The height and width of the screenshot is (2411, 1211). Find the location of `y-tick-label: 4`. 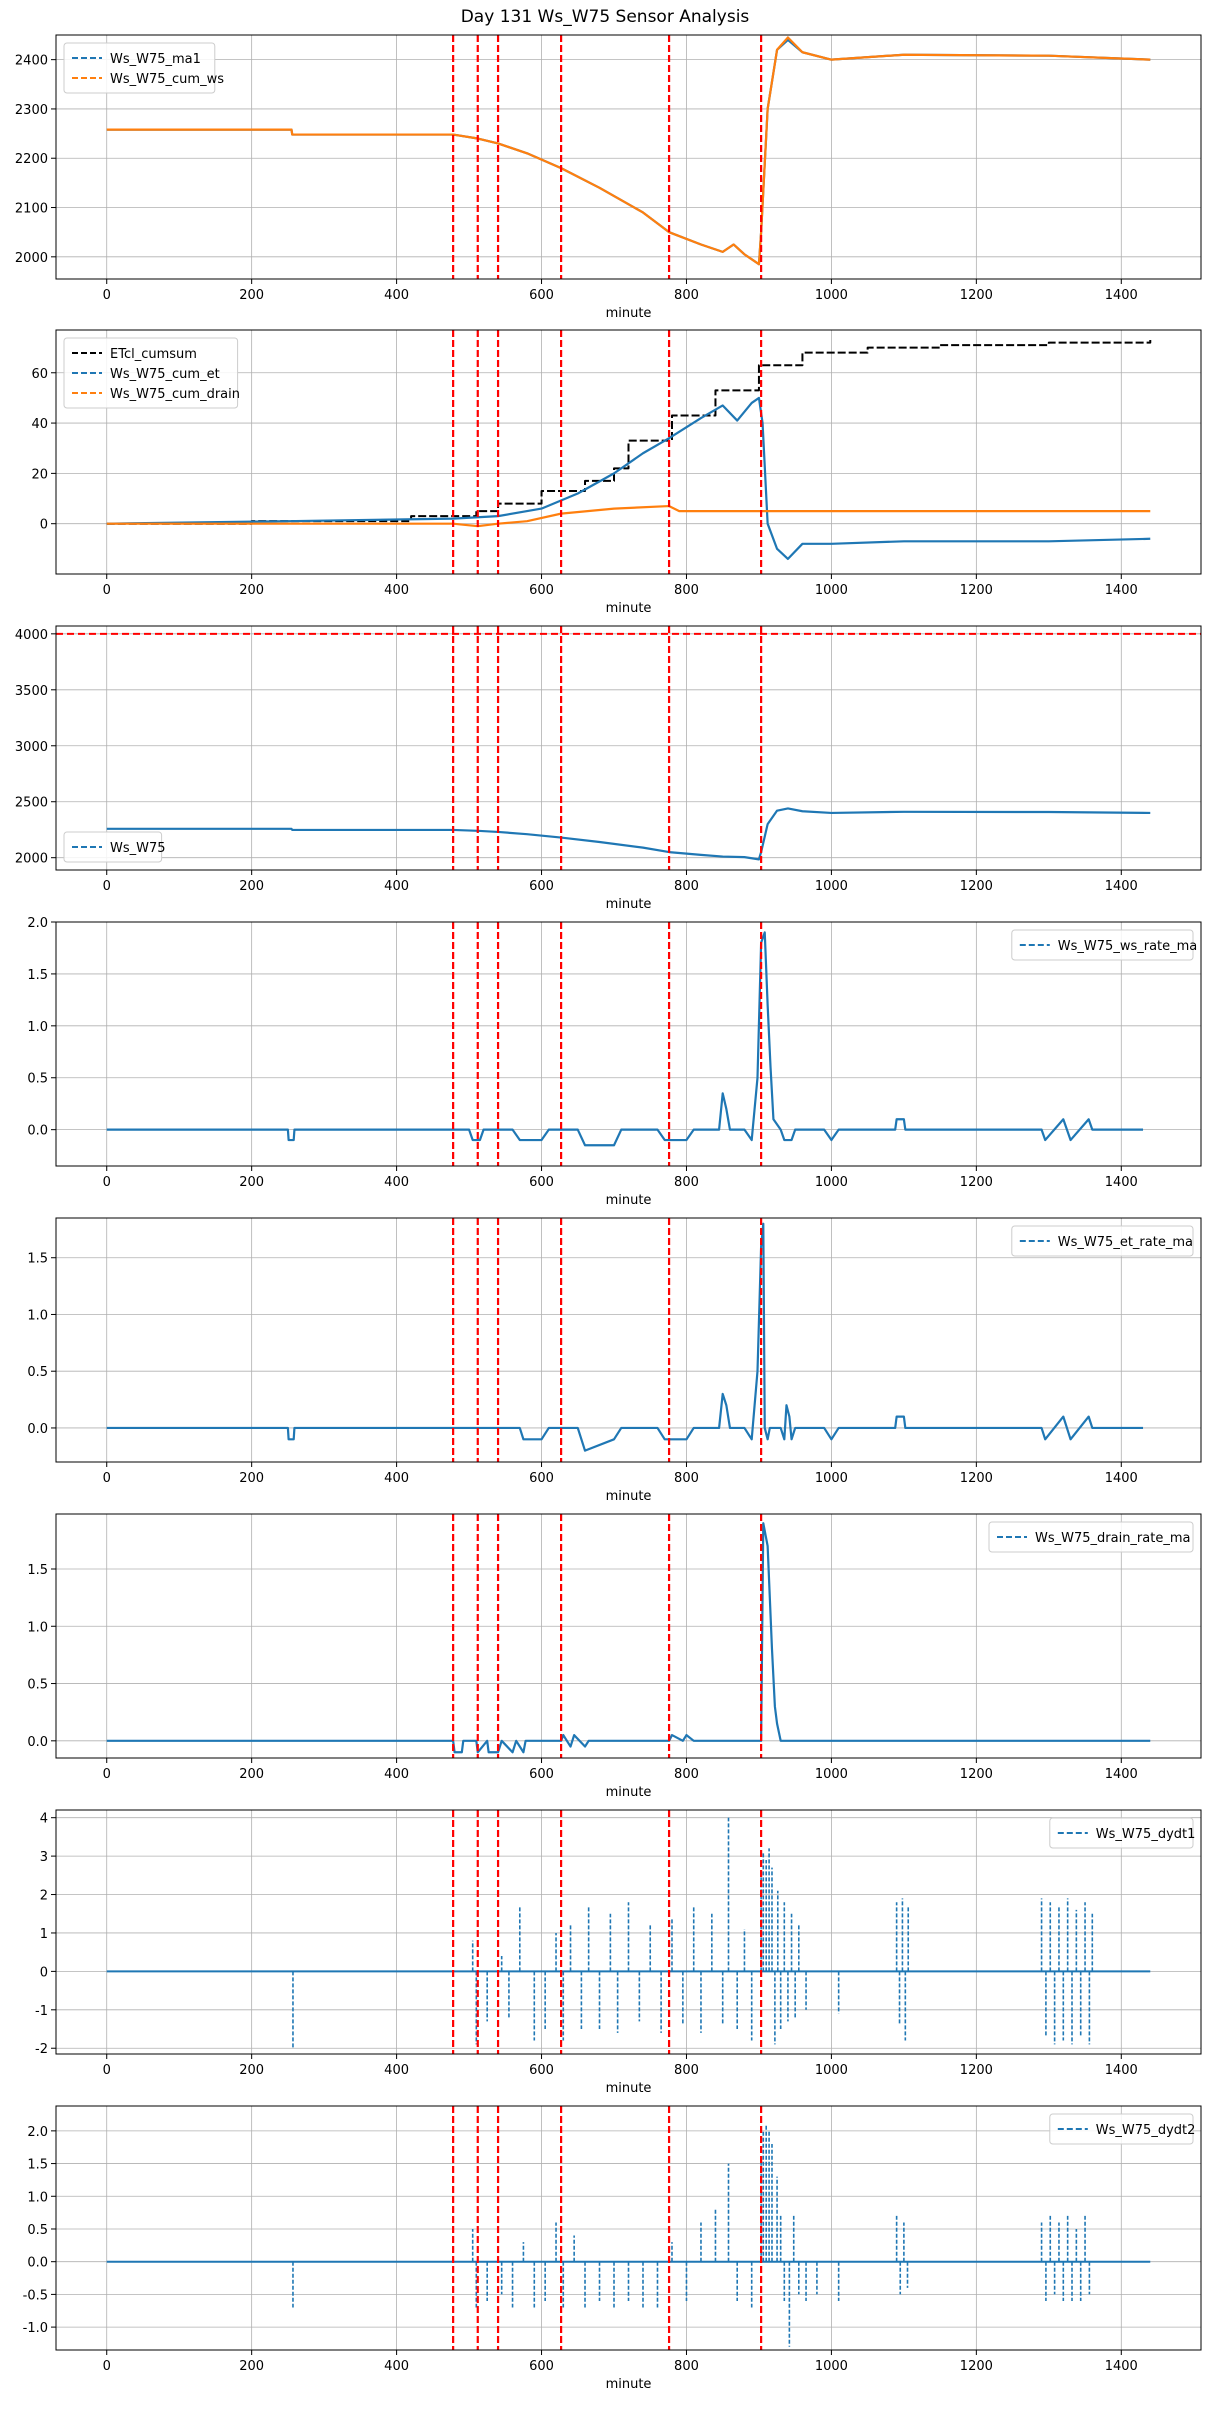

y-tick-label: 4 is located at coordinates (44, 1819).